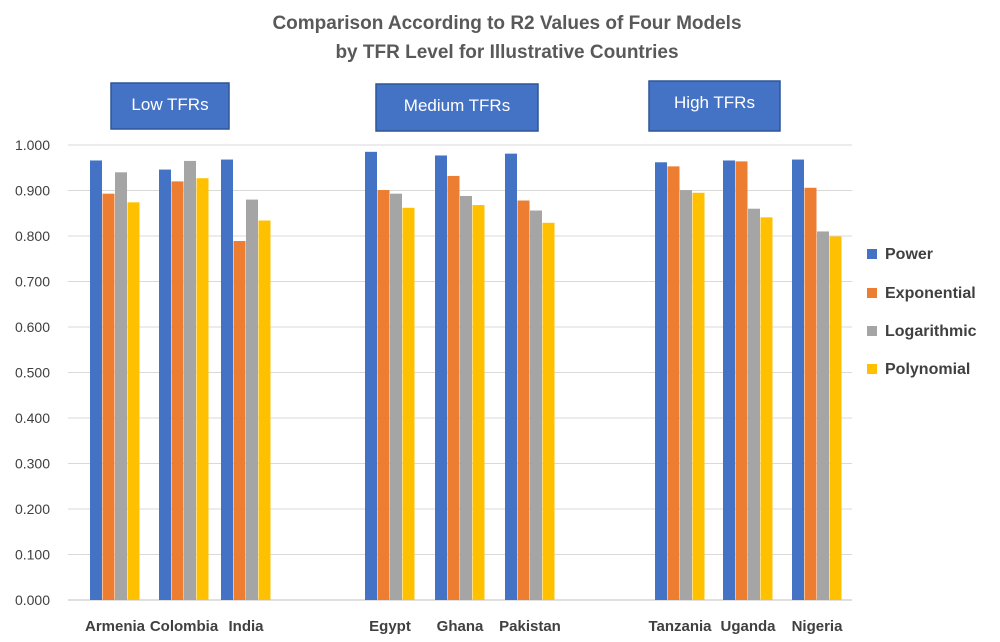 Image resolution: width=1000 pixels, height=642 pixels. What do you see at coordinates (115, 626) in the screenshot?
I see `x-category-label: Armenia` at bounding box center [115, 626].